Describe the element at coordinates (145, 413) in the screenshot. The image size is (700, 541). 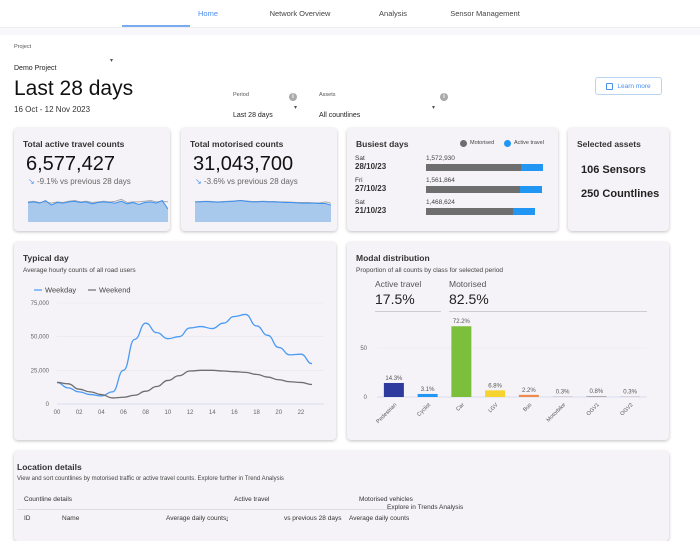
I see `x-tick-label: 08` at that location.